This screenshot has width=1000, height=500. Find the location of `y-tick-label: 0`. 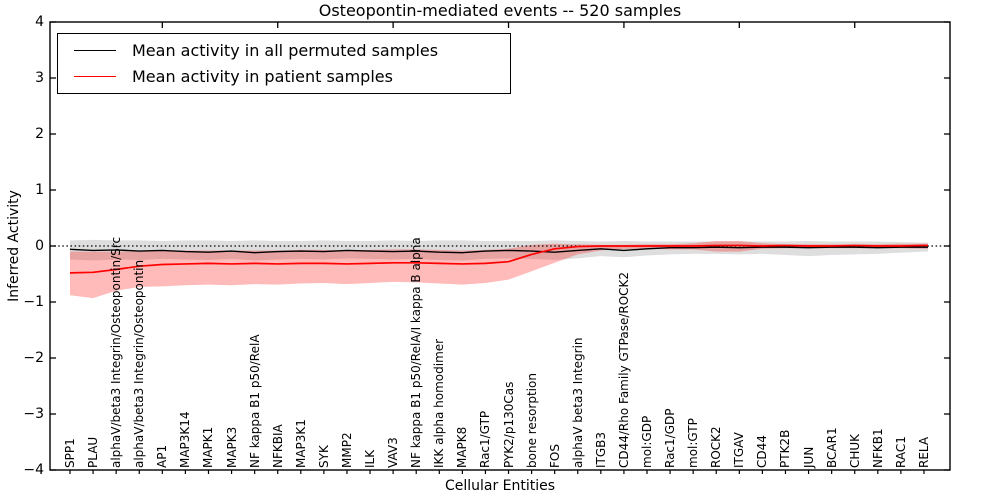

y-tick-label: 0 is located at coordinates (39, 246).